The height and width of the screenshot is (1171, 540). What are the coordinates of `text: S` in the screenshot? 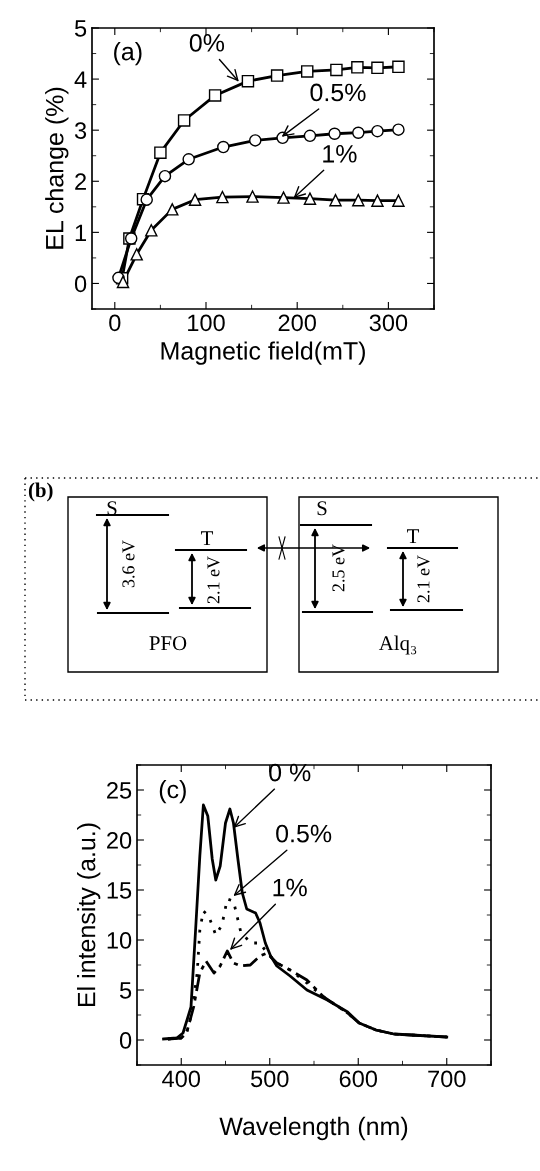 It's located at (322, 508).